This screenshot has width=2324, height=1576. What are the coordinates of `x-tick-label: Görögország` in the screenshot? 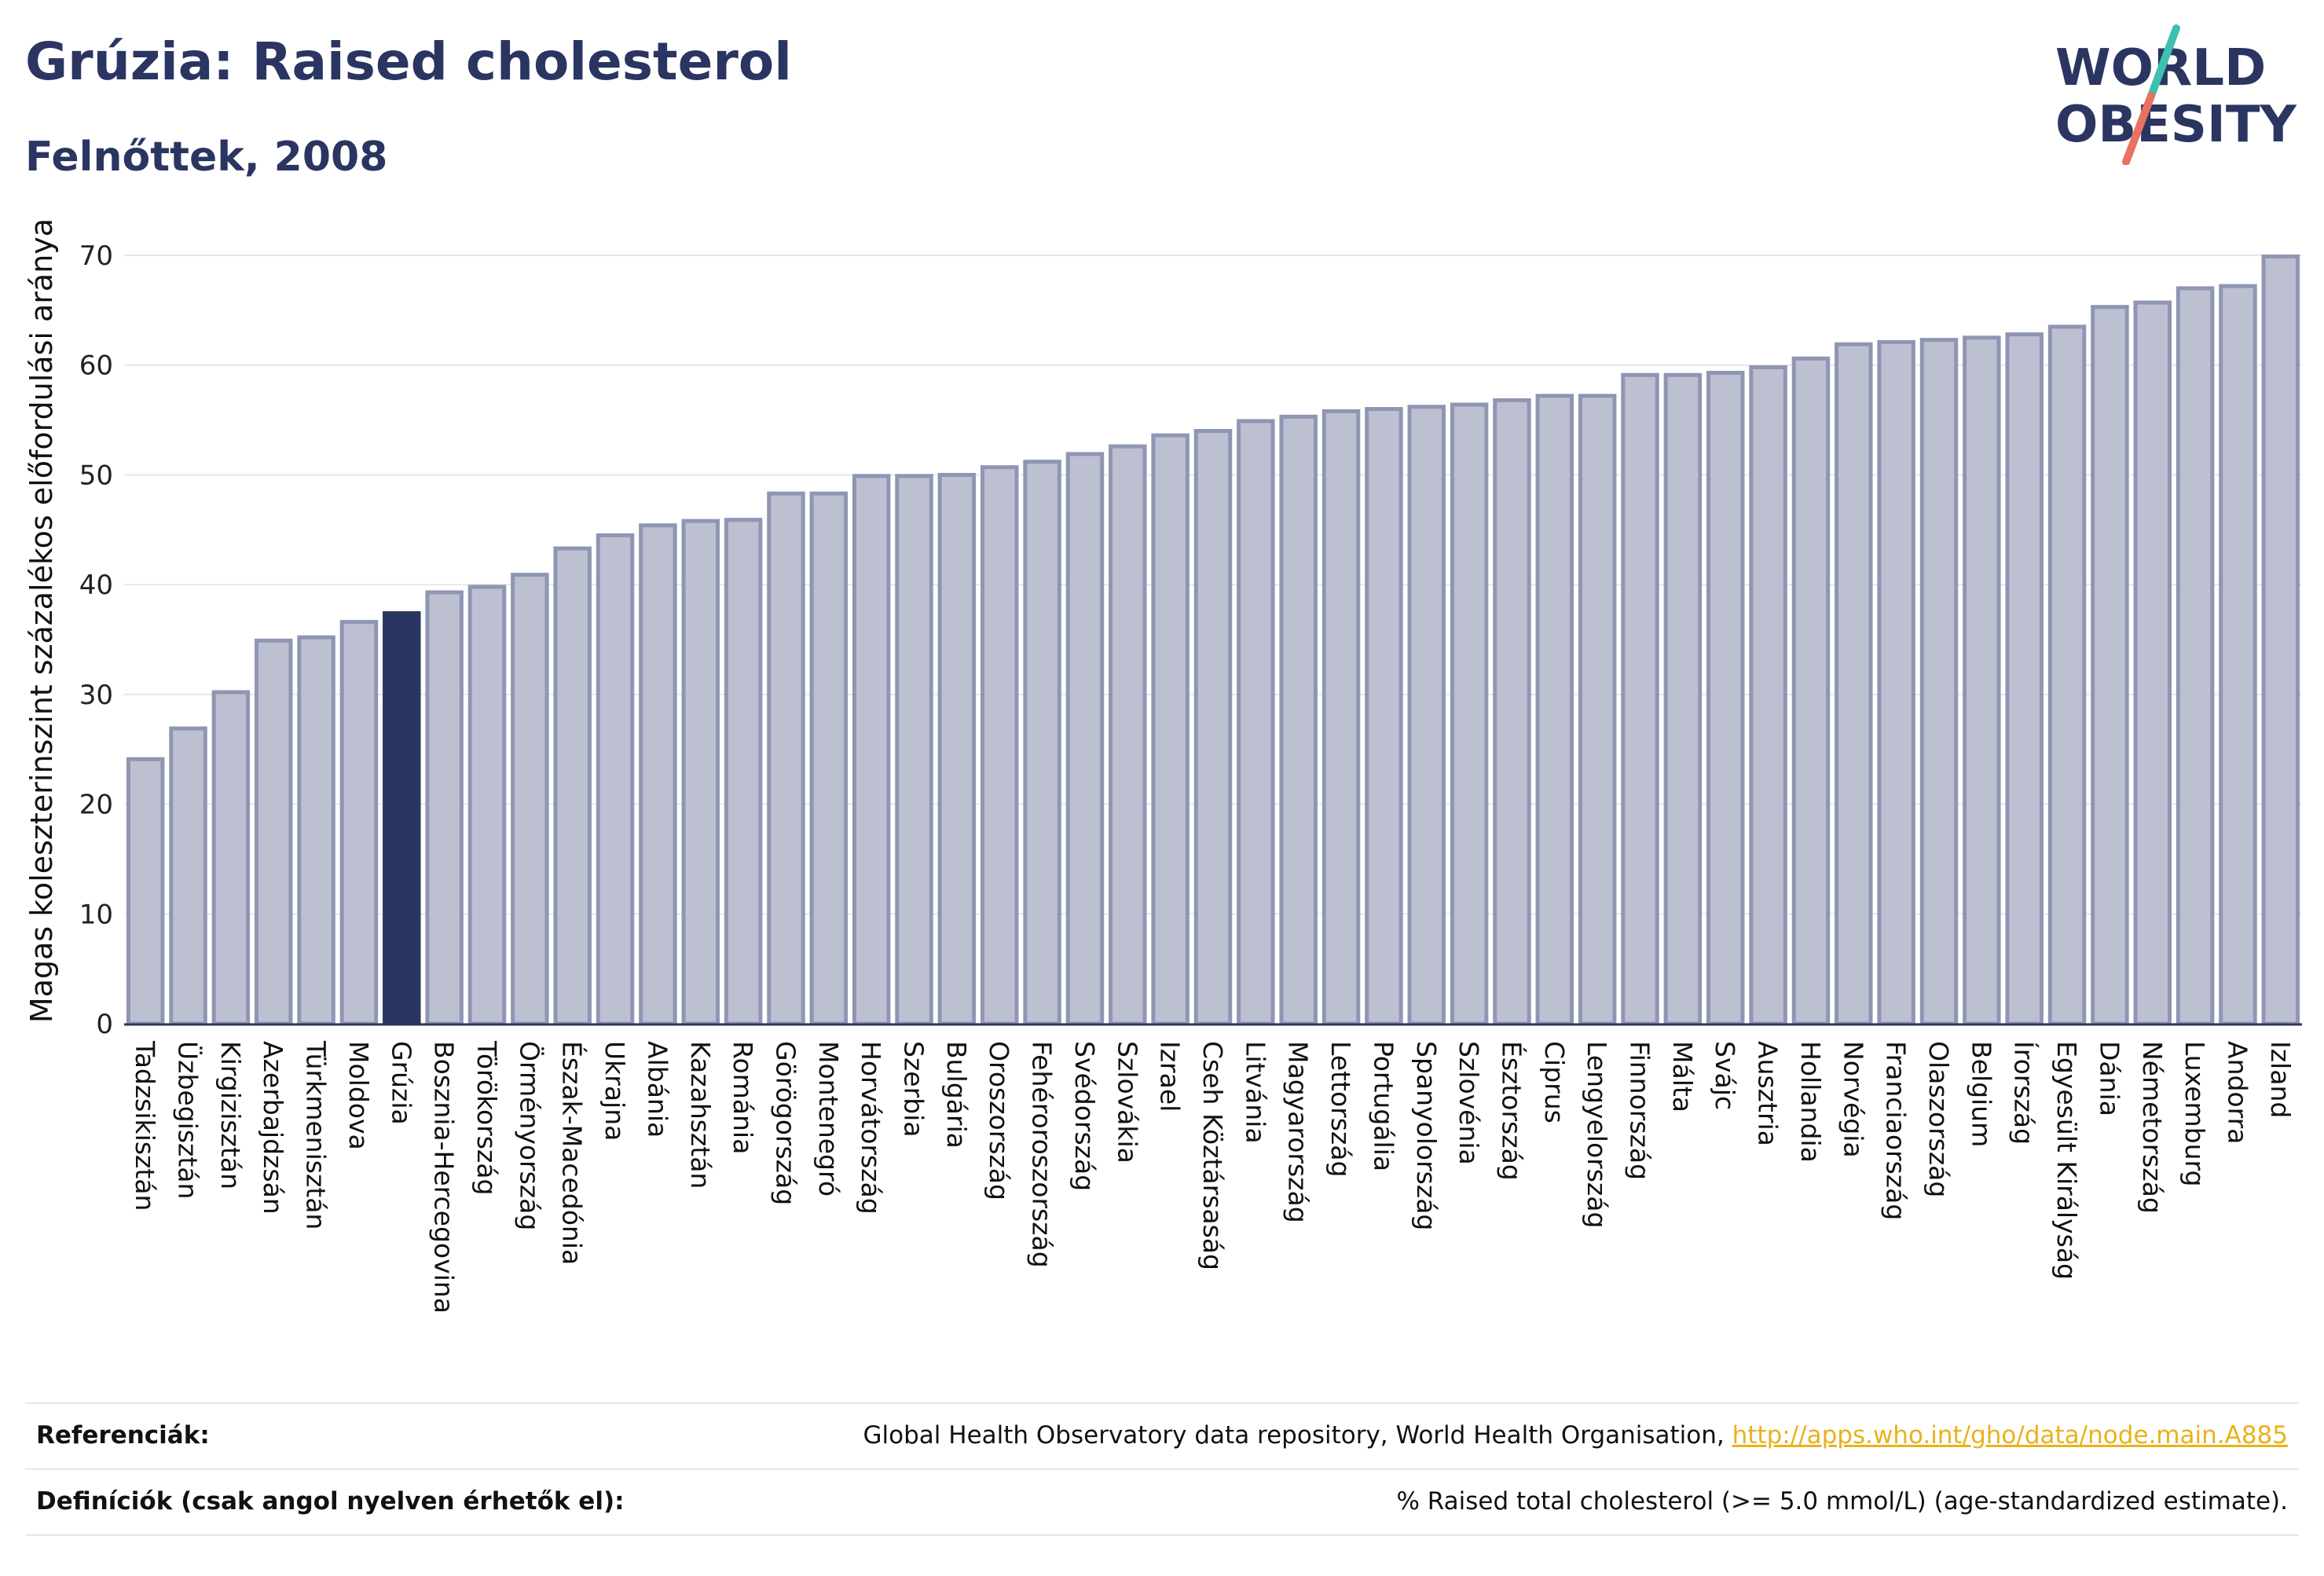 It's located at (785, 1123).